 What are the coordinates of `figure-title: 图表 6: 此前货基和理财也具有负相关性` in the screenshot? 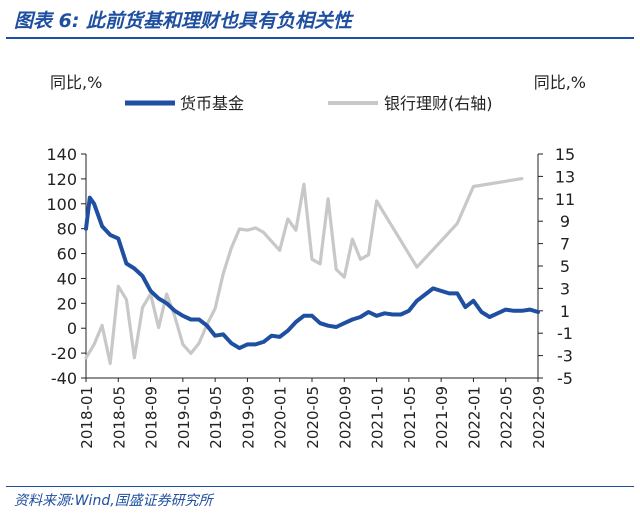 It's located at (183, 21).